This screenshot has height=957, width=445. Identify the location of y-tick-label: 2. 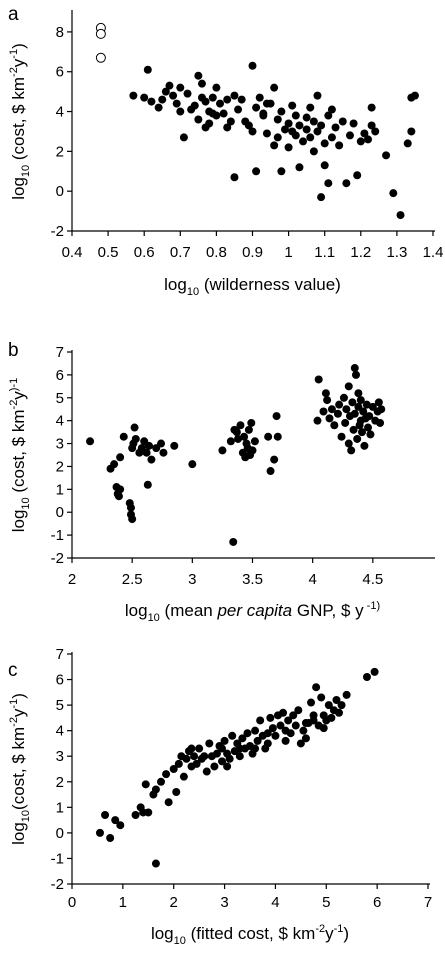
(60, 782).